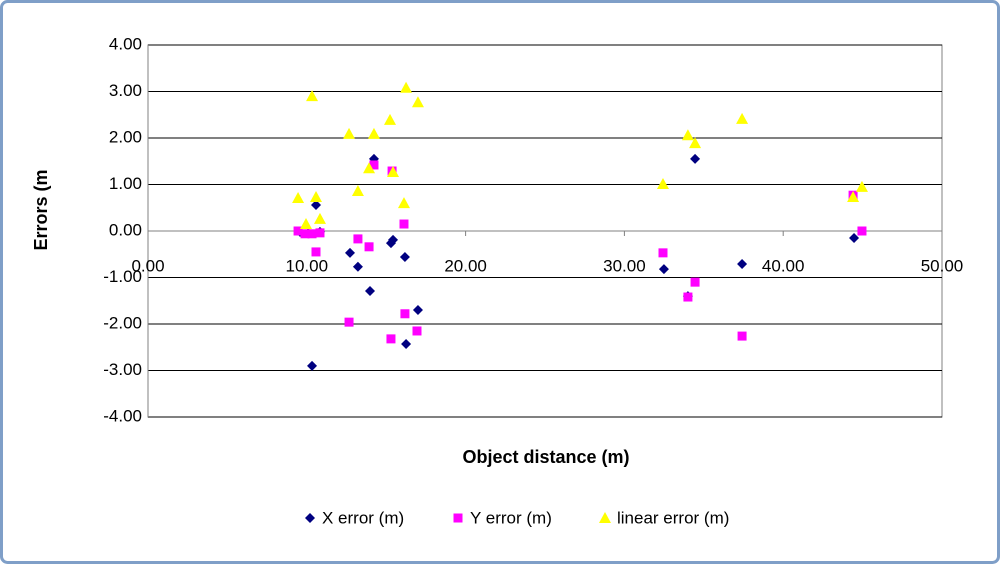 The height and width of the screenshot is (564, 1000). I want to click on legend-label: linear error (m), so click(673, 517).